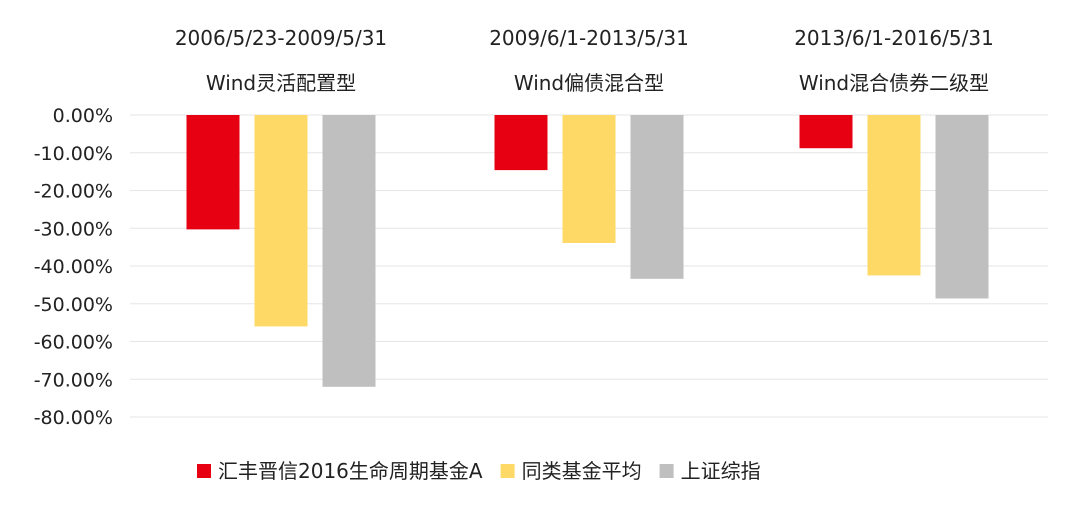 The image size is (1080, 517). Describe the element at coordinates (894, 38) in the screenshot. I see `group-period-label: 2013/6/1-2016/5/31` at that location.